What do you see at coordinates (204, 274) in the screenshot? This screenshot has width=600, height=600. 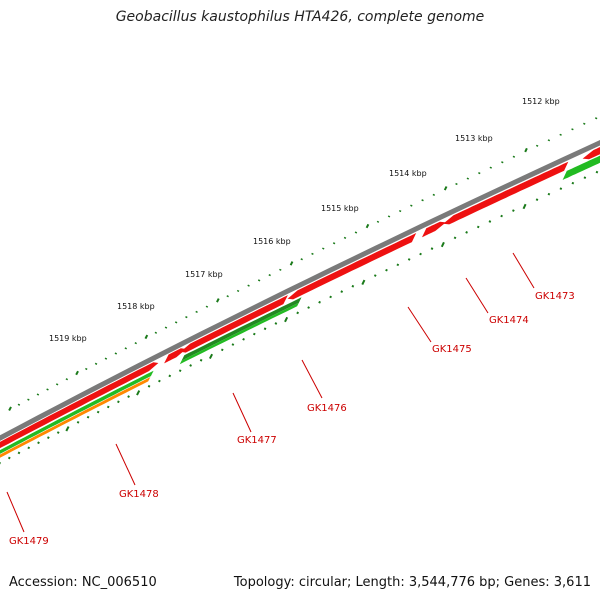 I see `kbp-tick-label: 1517 kbp` at bounding box center [204, 274].